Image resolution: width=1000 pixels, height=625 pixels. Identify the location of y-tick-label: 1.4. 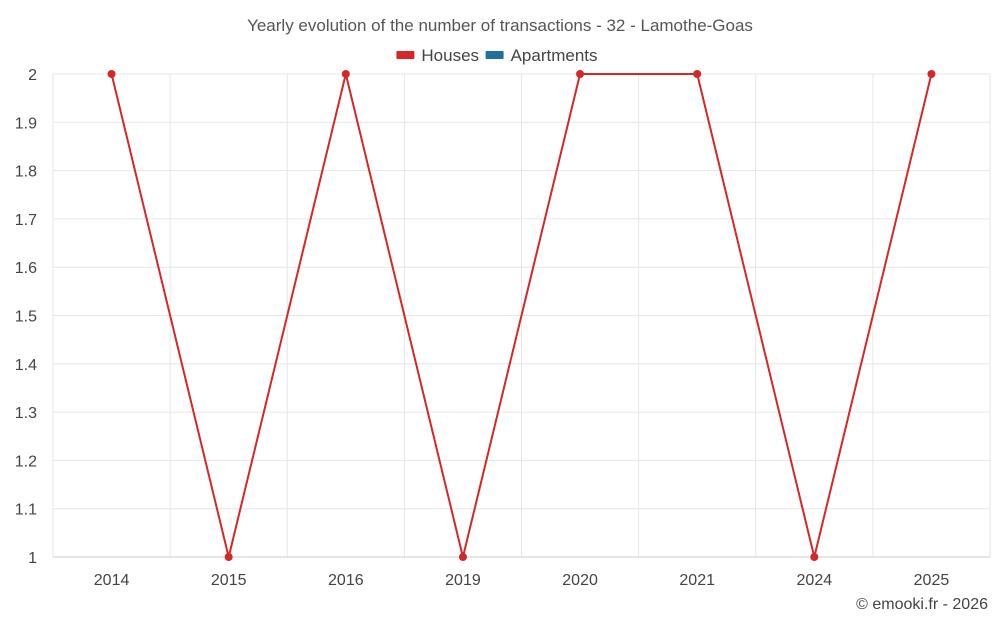
(26, 365).